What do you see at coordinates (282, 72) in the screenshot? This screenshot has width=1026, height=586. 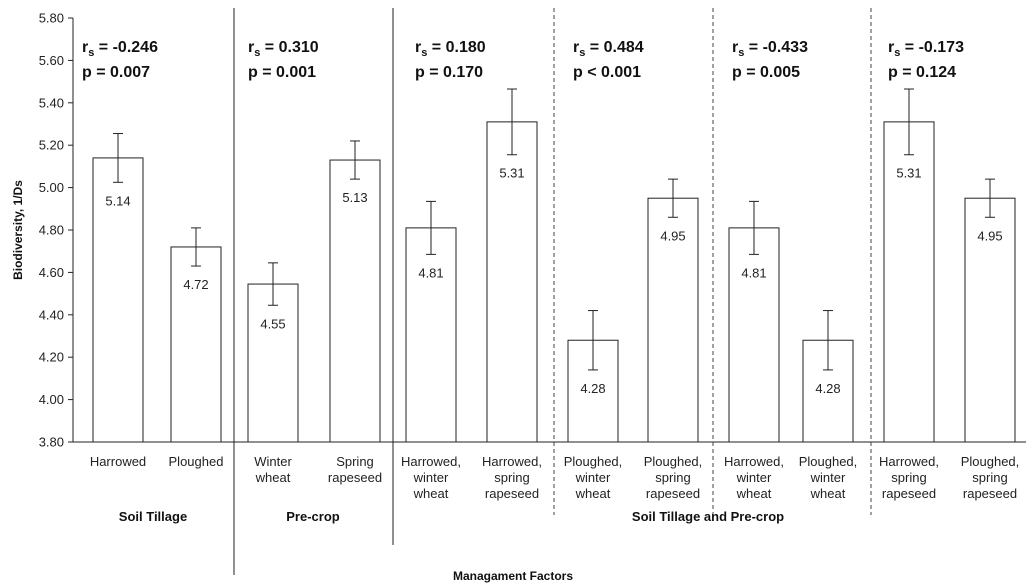 I see `p-value-annotation: p = 0.001` at bounding box center [282, 72].